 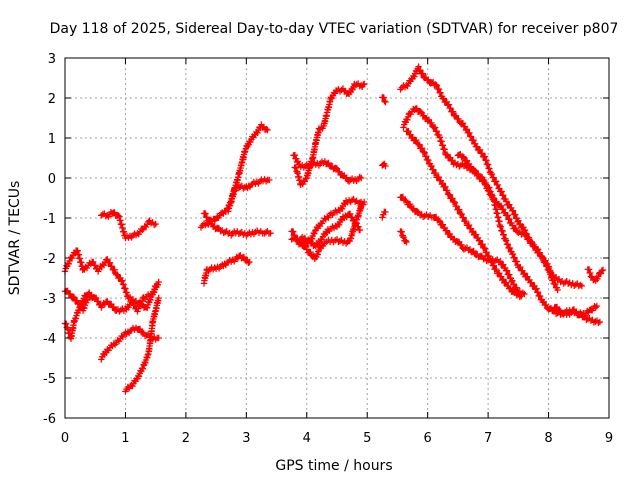 I want to click on series-t22, so click(x=462, y=245).